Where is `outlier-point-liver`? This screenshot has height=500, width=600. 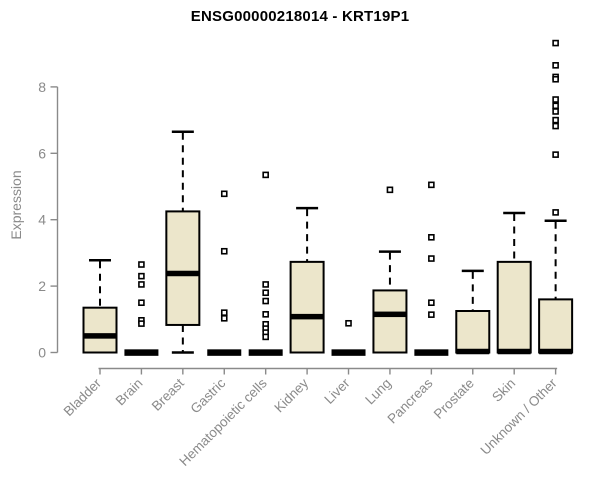
outlier-point-liver is located at coordinates (348, 323).